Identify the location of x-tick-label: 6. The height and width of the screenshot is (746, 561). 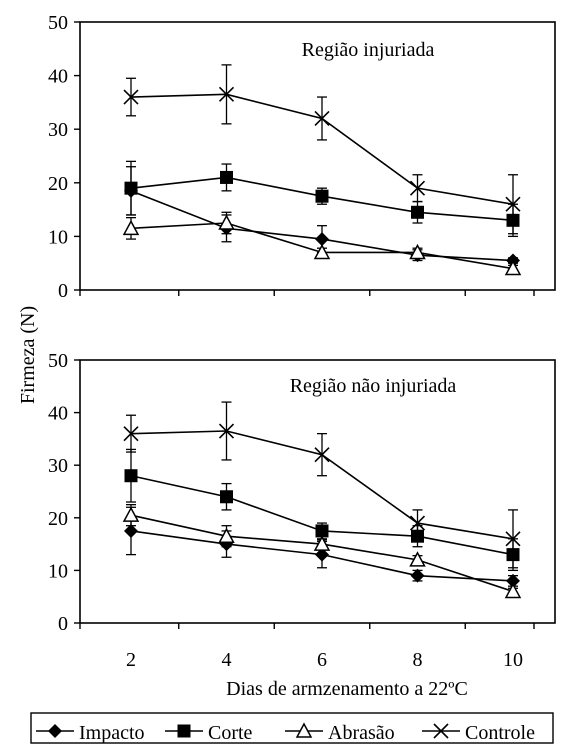
(322, 660).